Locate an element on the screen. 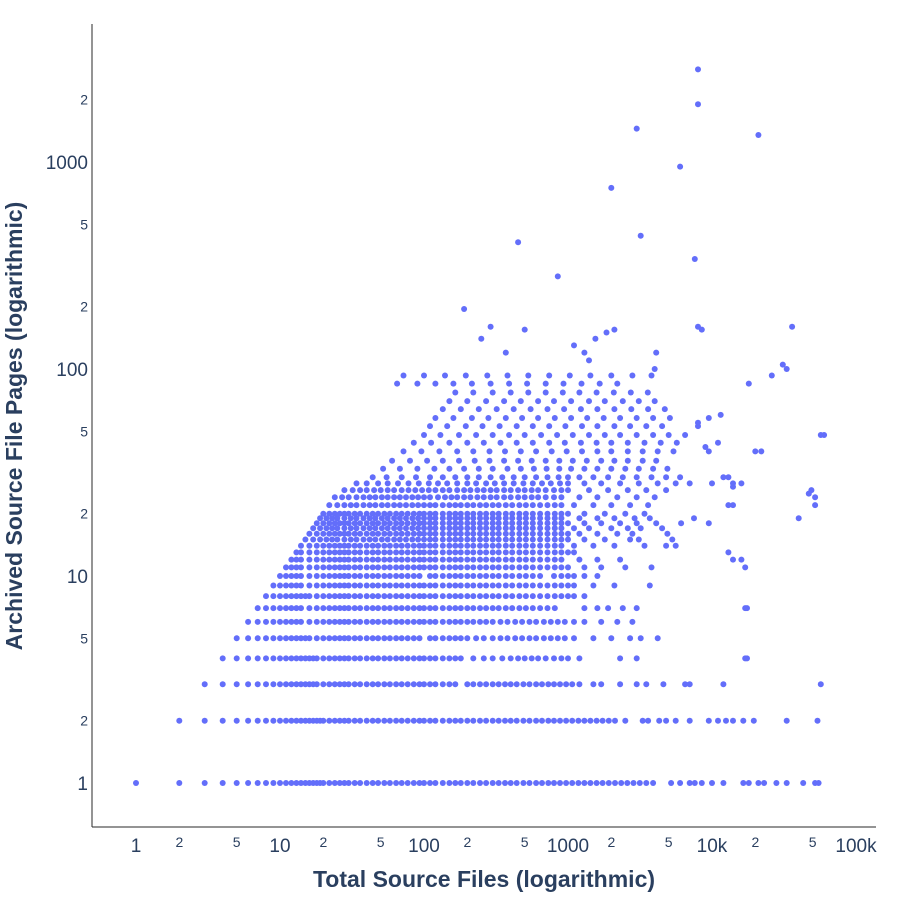  y-tick-label: 10 is located at coordinates (77, 577).